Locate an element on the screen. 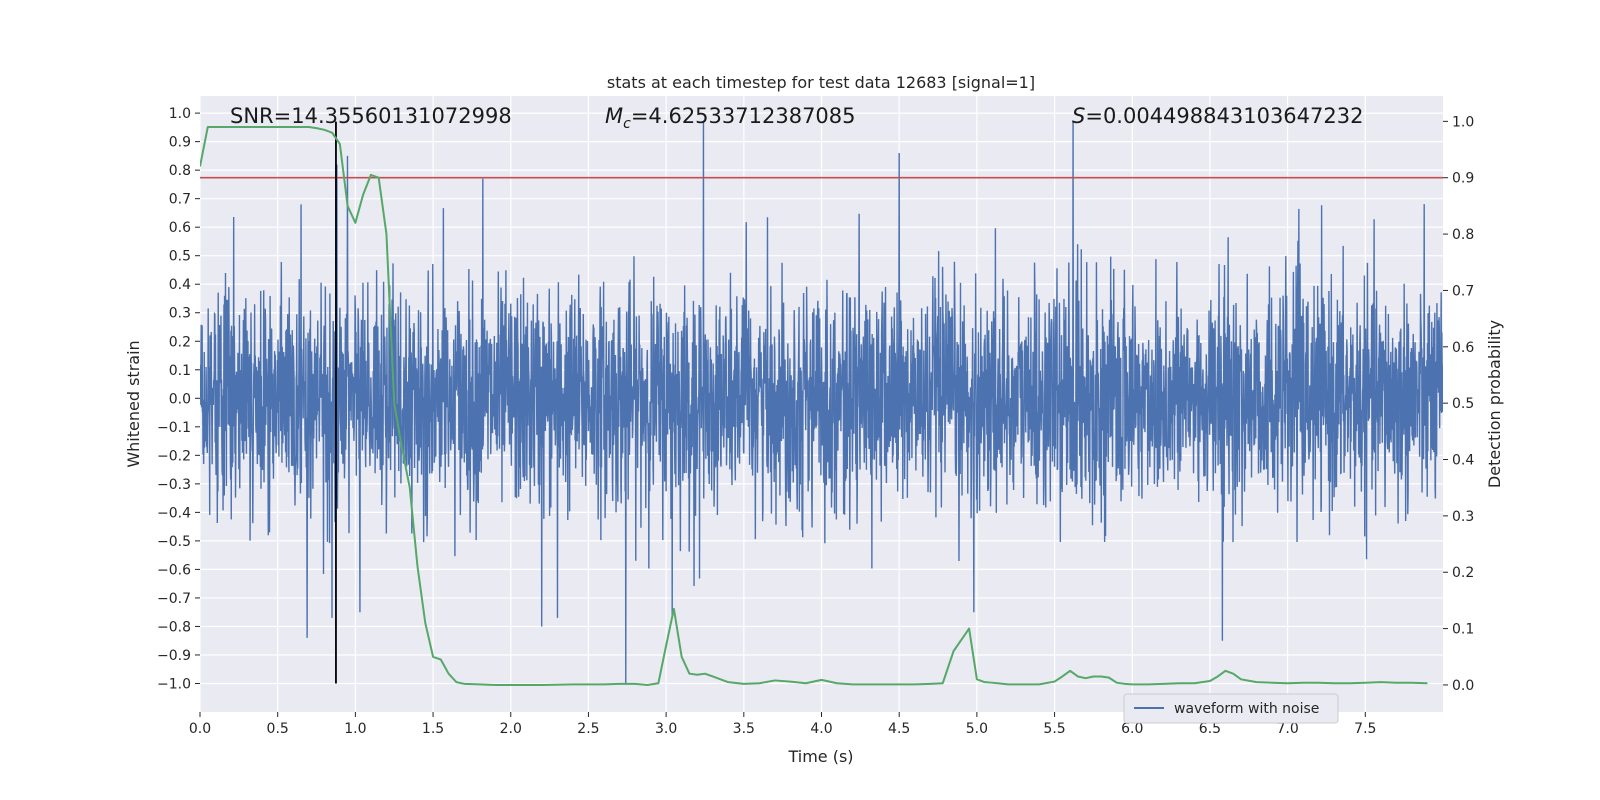 The height and width of the screenshot is (800, 1600). x-tick-label: 1.0 is located at coordinates (355, 729).